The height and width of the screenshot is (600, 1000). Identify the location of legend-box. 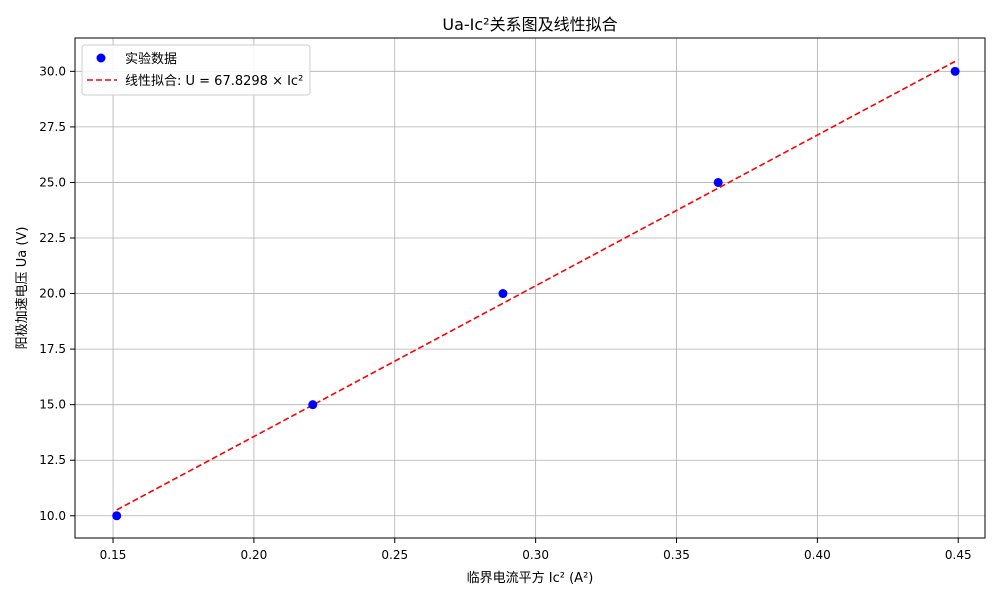
(196, 70).